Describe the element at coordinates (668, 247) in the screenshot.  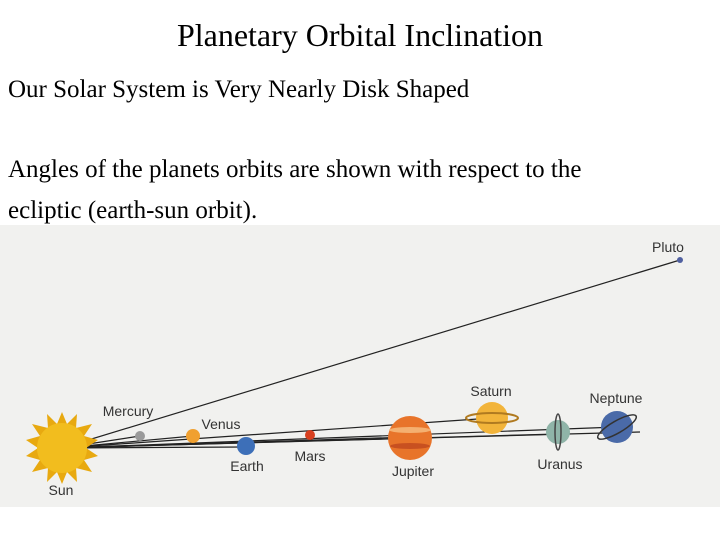
I see `label-pluto: Pluto` at that location.